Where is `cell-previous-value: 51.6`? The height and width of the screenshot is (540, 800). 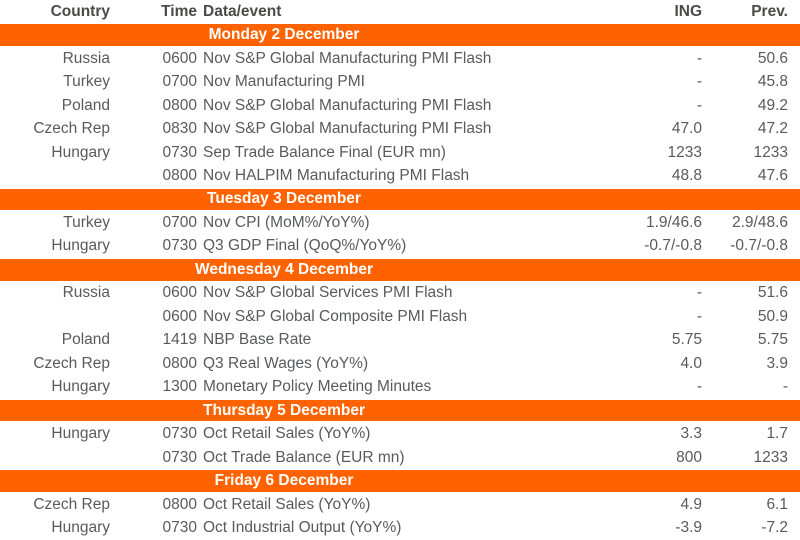 cell-previous-value: 51.6 is located at coordinates (772, 293).